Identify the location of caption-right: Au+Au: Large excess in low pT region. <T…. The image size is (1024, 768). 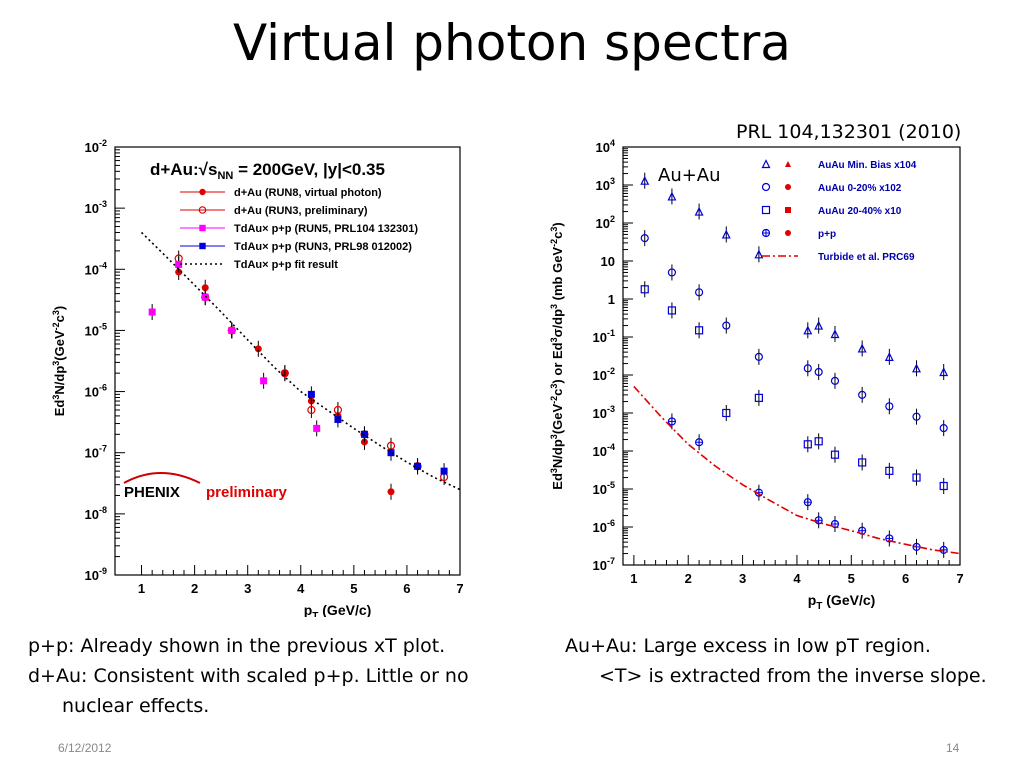
(776, 661).